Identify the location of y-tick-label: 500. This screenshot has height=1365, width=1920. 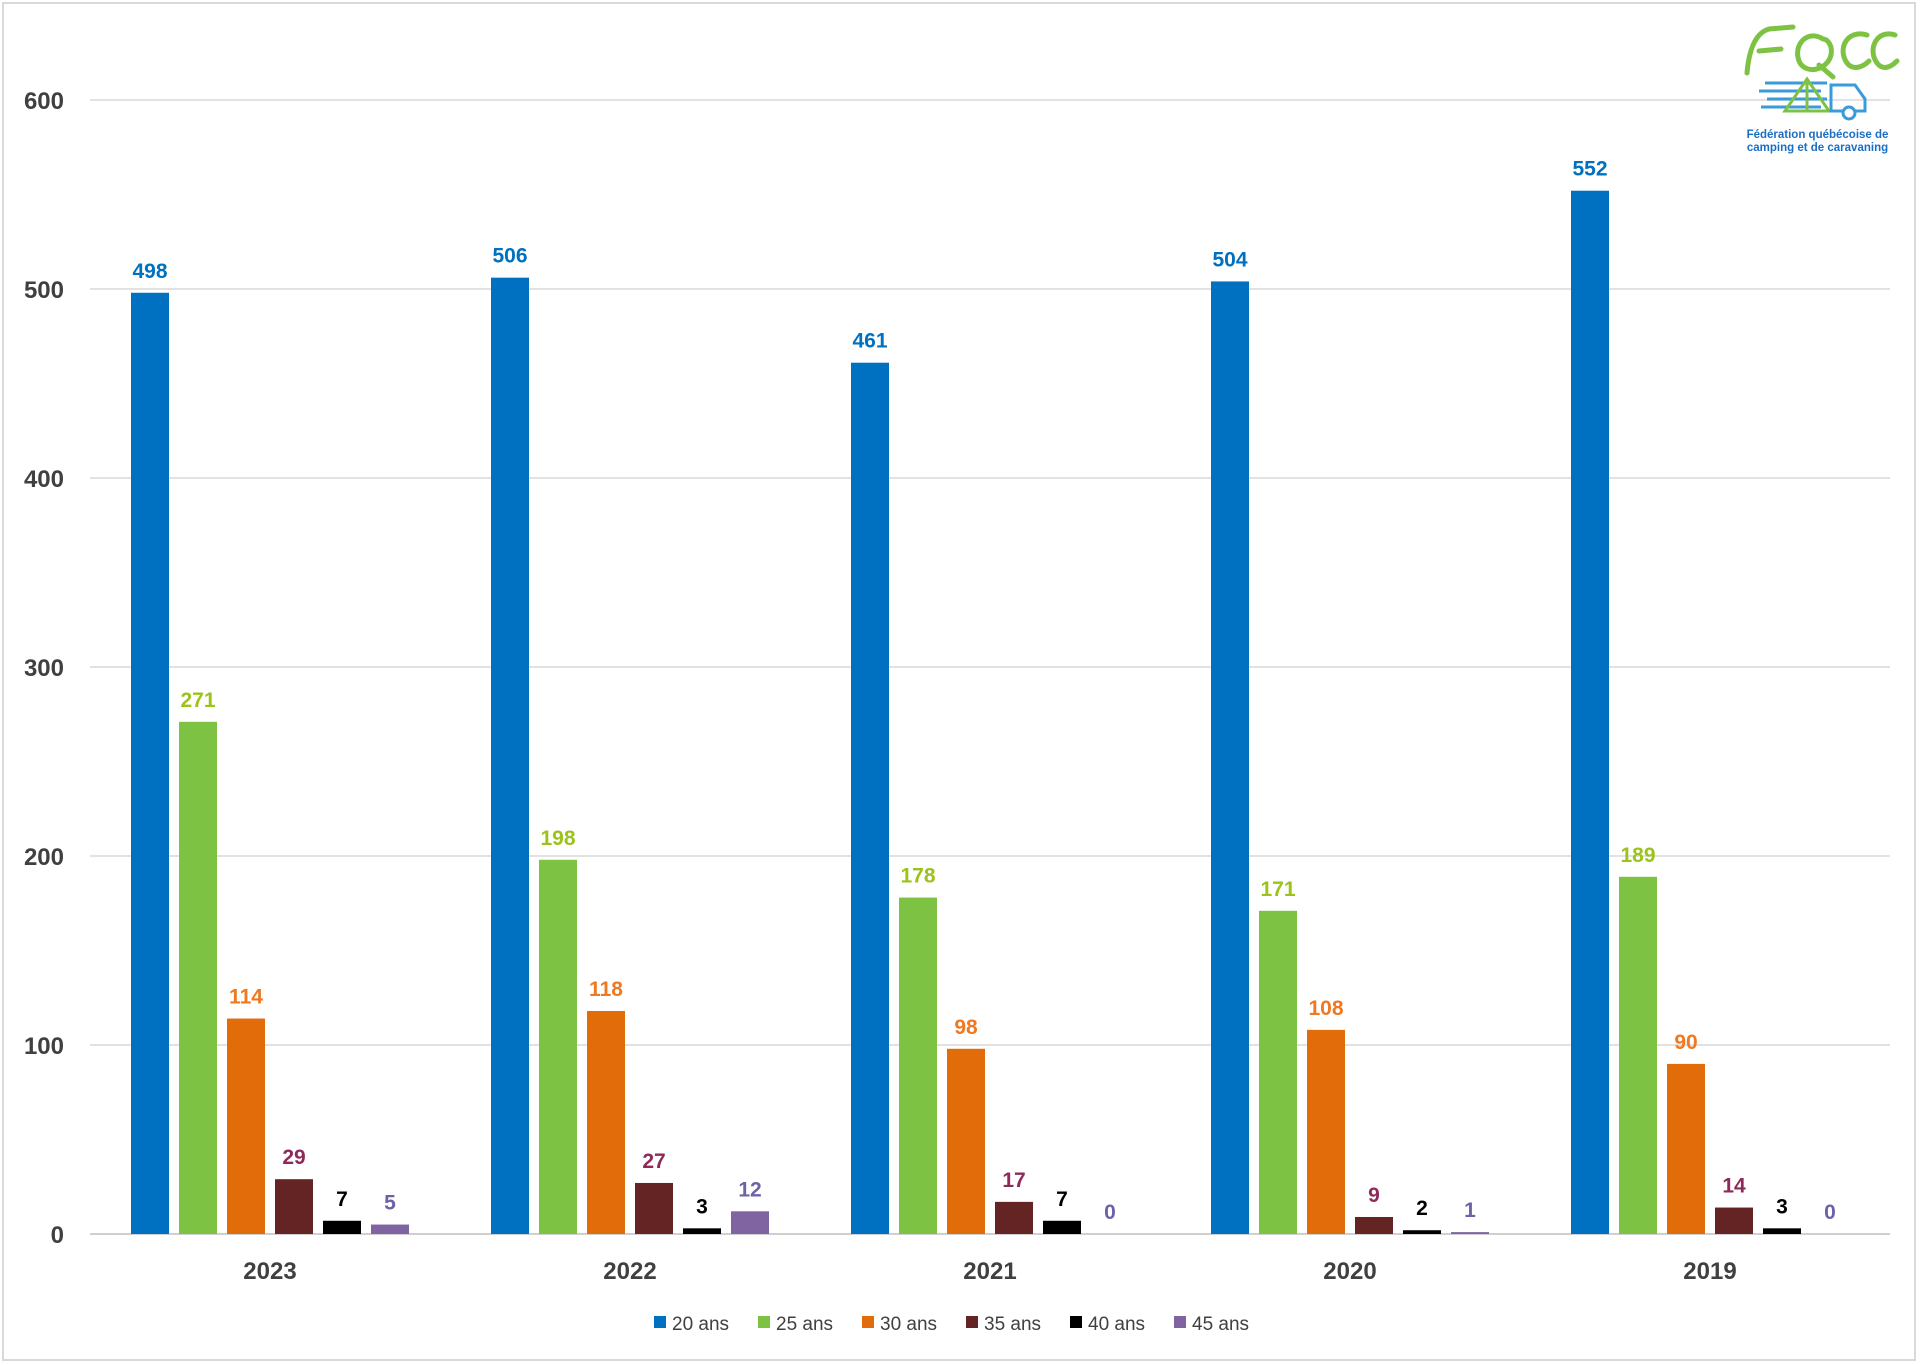
(44, 290).